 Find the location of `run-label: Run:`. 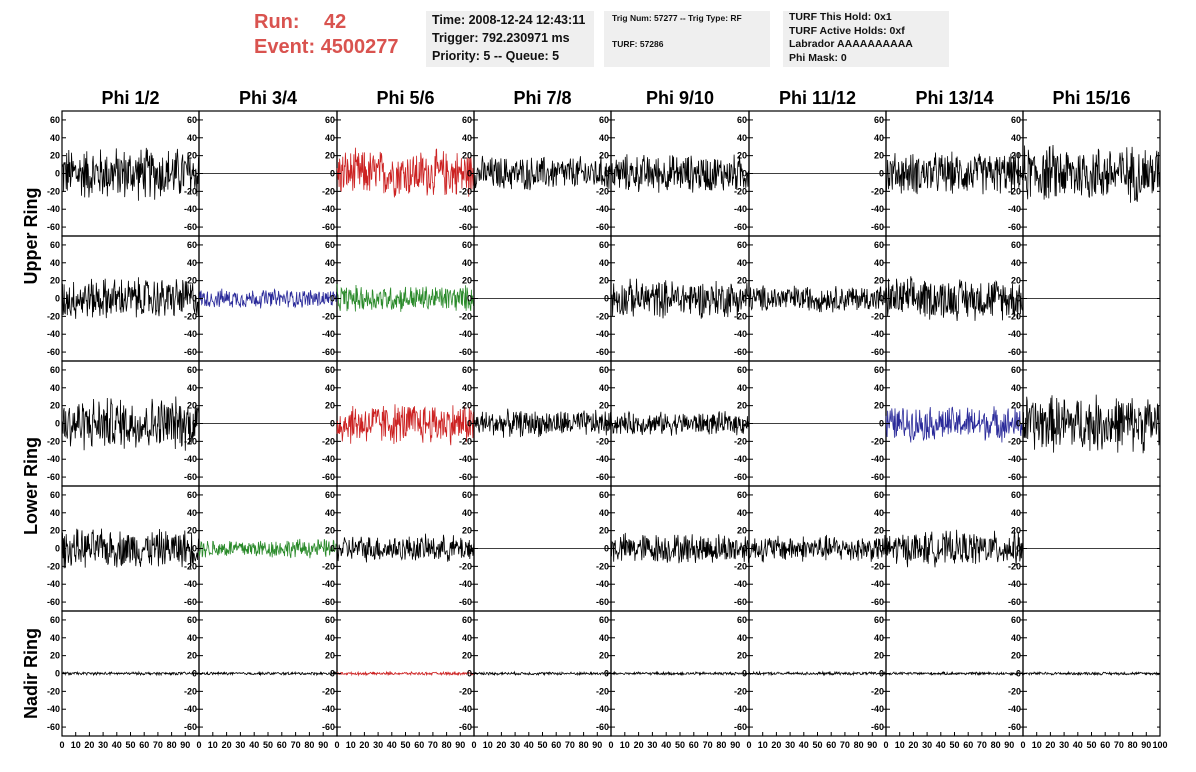

run-label: Run: is located at coordinates (277, 22).